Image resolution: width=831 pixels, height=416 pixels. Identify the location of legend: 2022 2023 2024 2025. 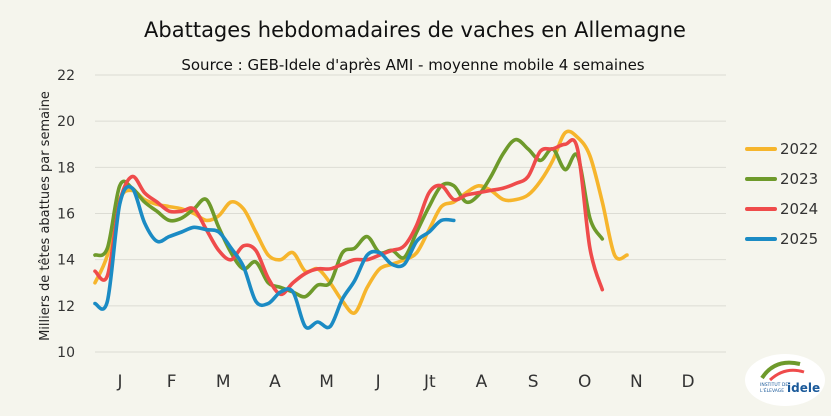
(781, 194).